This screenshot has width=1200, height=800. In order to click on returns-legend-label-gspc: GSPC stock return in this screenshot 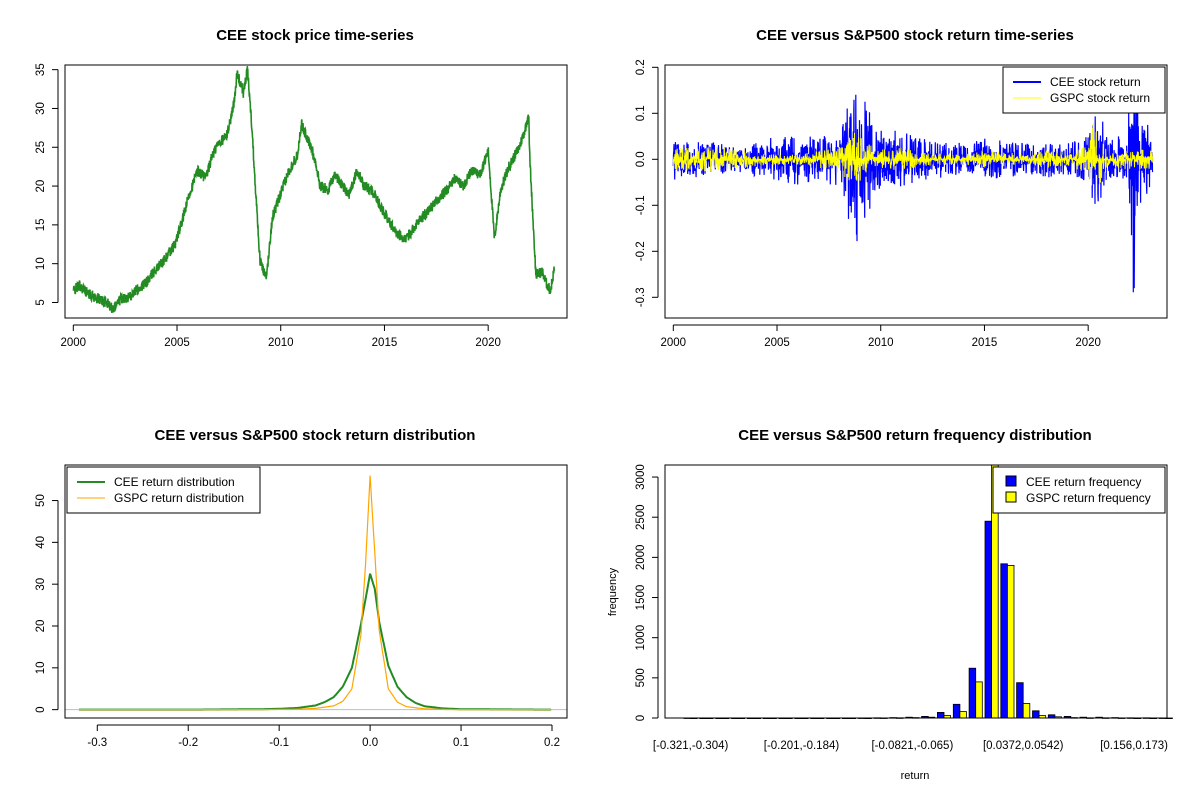, I will do `click(1100, 98)`.